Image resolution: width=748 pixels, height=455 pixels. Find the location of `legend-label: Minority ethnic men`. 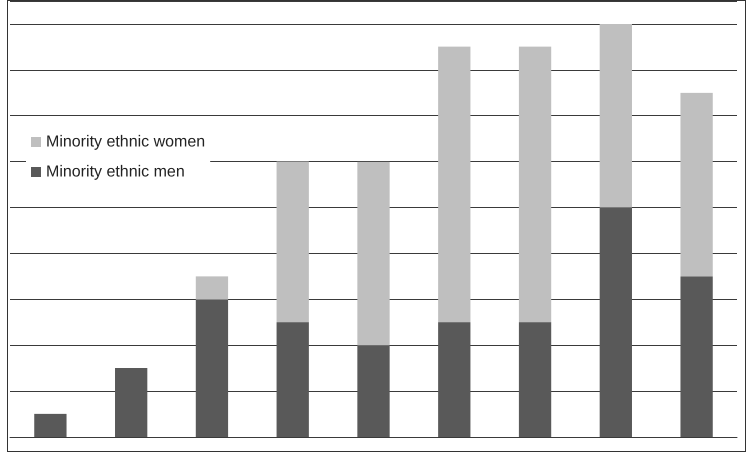

legend-label: Minority ethnic men is located at coordinates (115, 172).